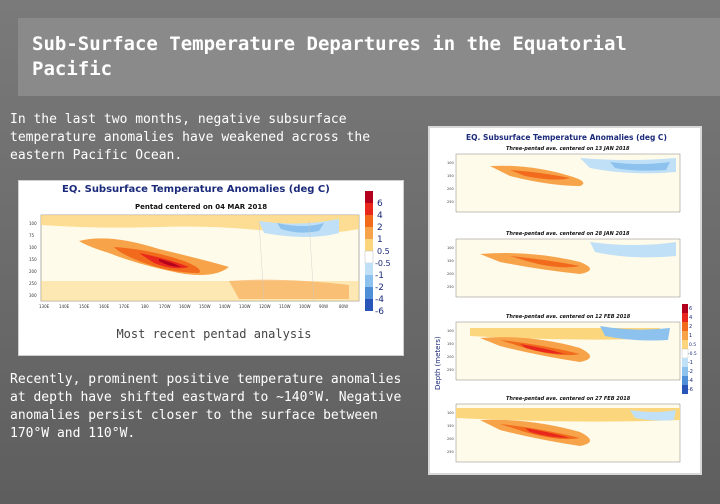 The image size is (720, 504). Describe the element at coordinates (201, 207) in the screenshot. I see `recent-figure-subtitle: Pentad centered on 04 MAR 2018` at that location.